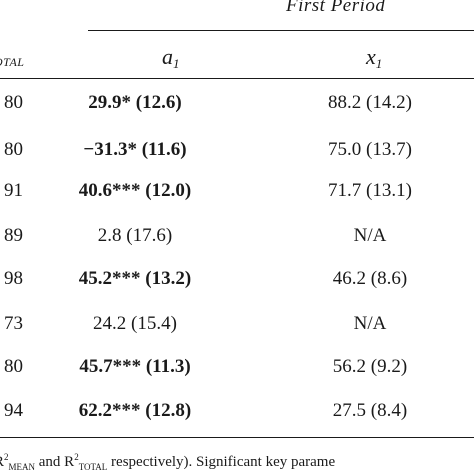 The width and height of the screenshot is (474, 474). What do you see at coordinates (237, 195) in the screenshot?
I see `table-row: 91 40.6*** (12.0) 71.7 (13.1)` at bounding box center [237, 195].